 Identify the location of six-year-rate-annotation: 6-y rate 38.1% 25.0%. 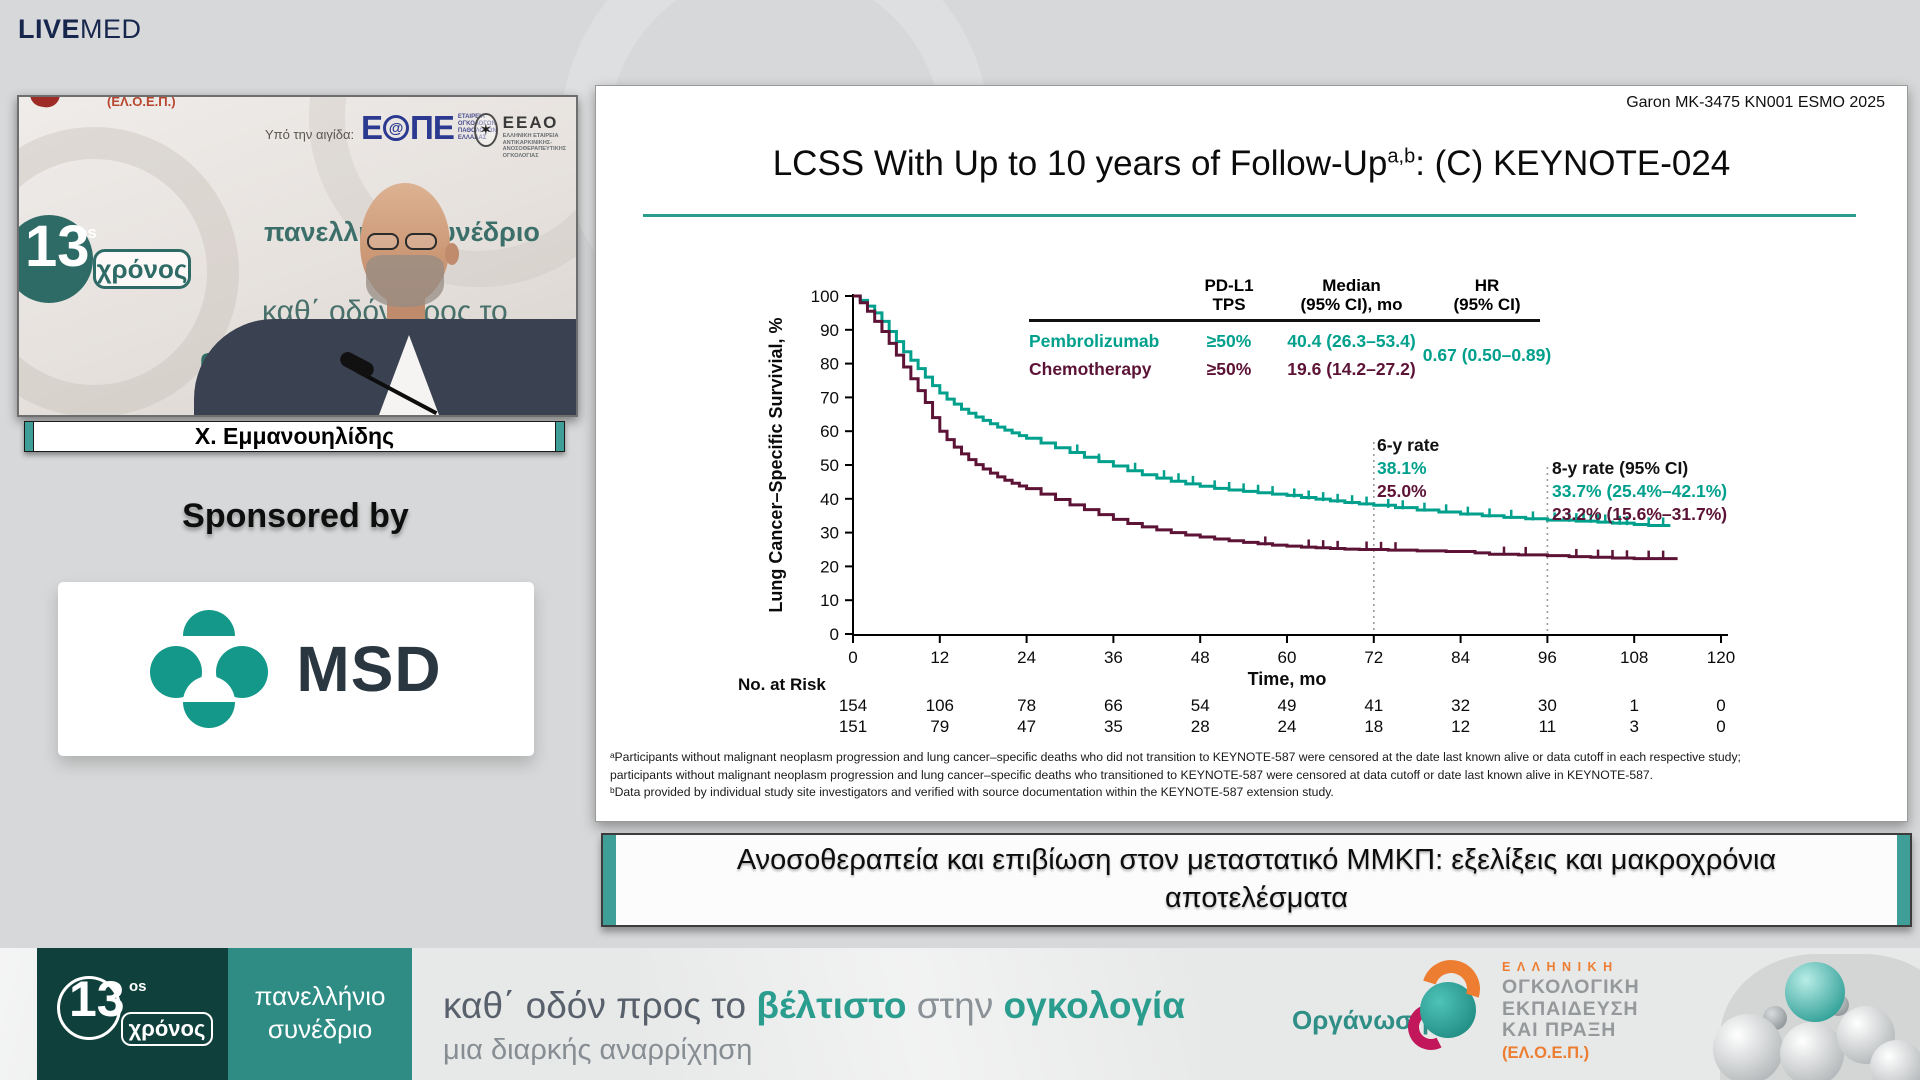
(1408, 468).